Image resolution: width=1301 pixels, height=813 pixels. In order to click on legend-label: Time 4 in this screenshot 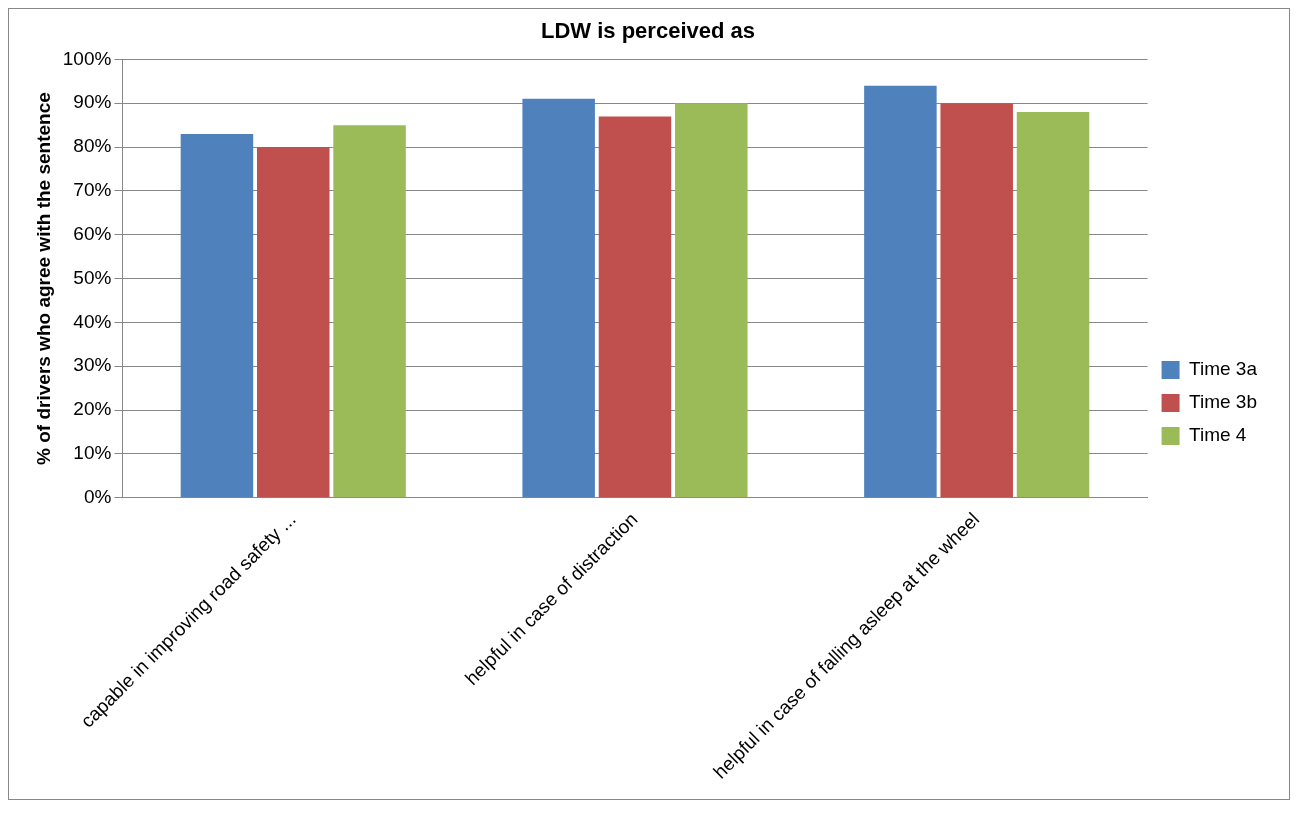, I will do `click(1218, 435)`.